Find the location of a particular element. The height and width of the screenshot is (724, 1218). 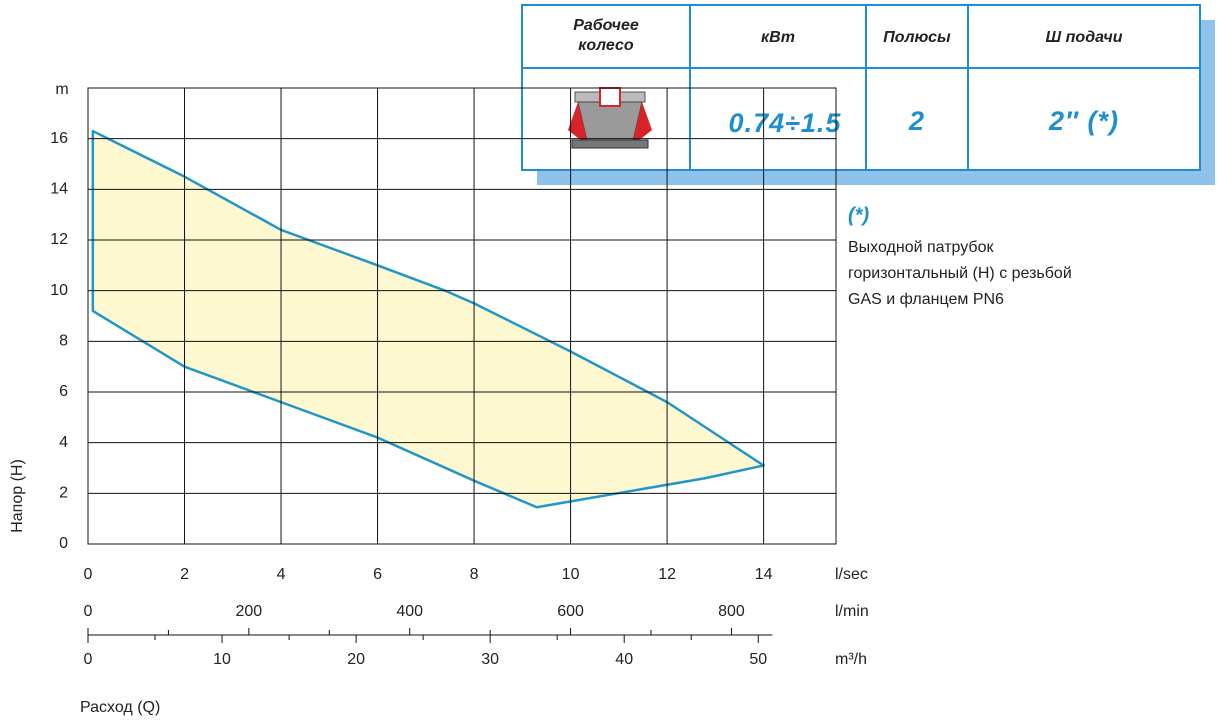

x-tick-label: 10 is located at coordinates (571, 574).